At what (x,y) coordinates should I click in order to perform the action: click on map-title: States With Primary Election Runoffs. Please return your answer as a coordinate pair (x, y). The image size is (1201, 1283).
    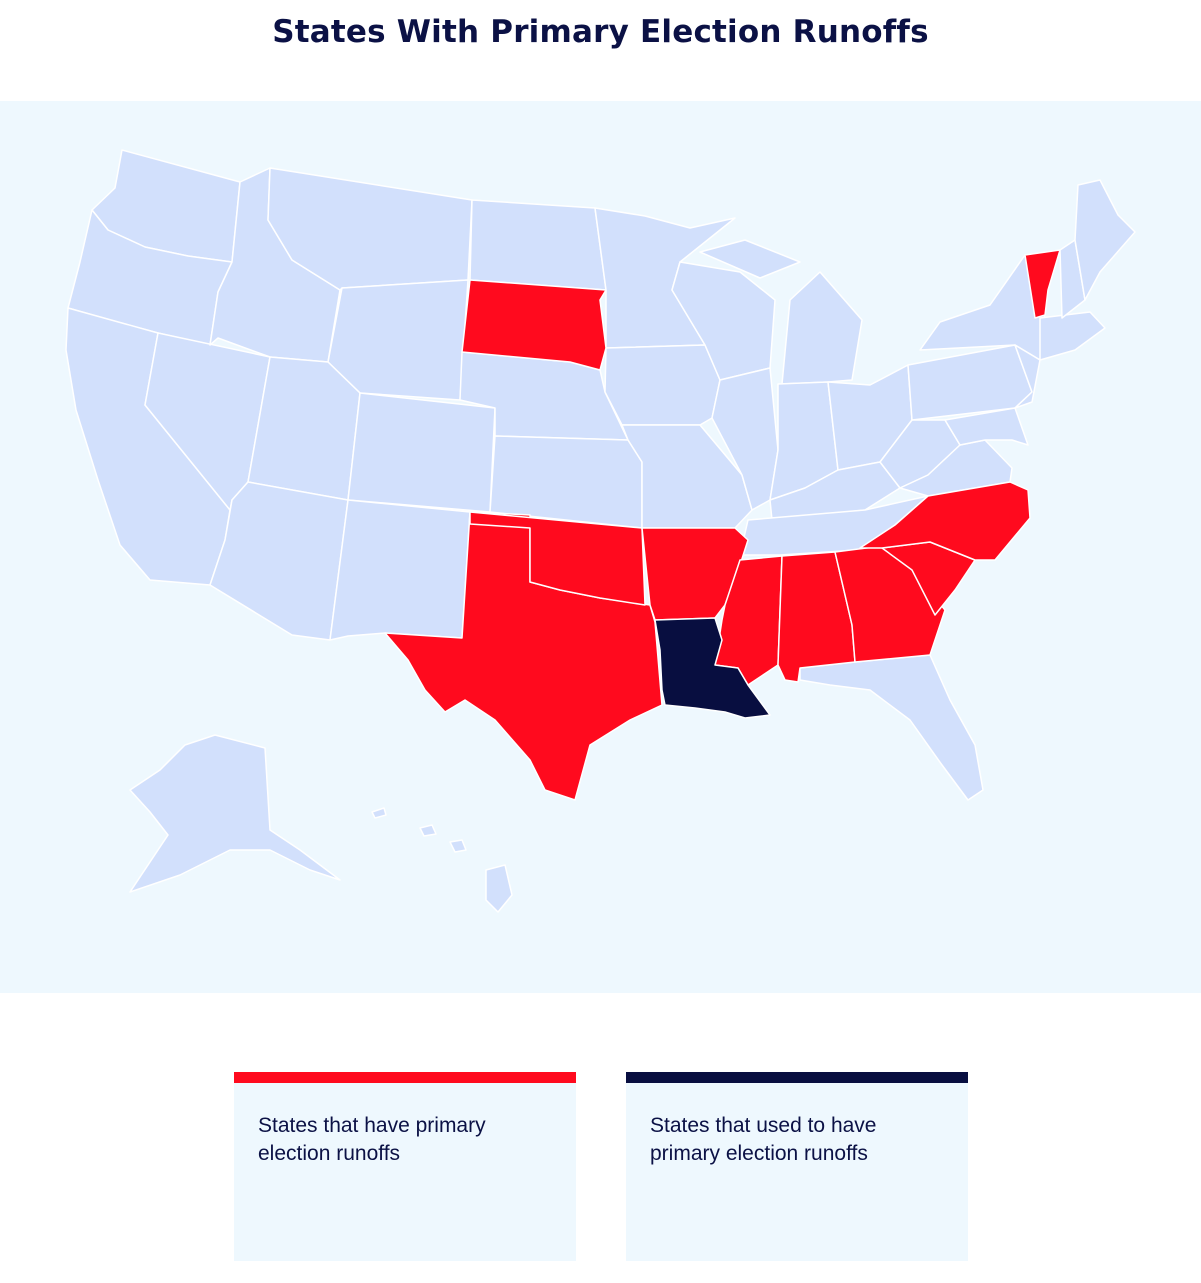
    Looking at the image, I should click on (600, 32).